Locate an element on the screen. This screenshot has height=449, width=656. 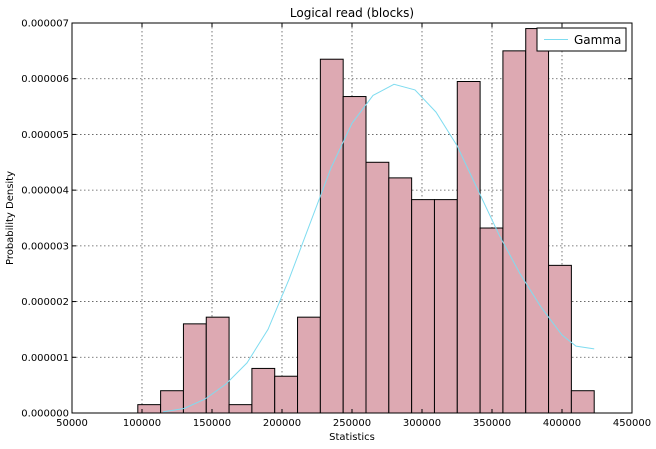
y-axis-title: Probability Density is located at coordinates (10, 218).